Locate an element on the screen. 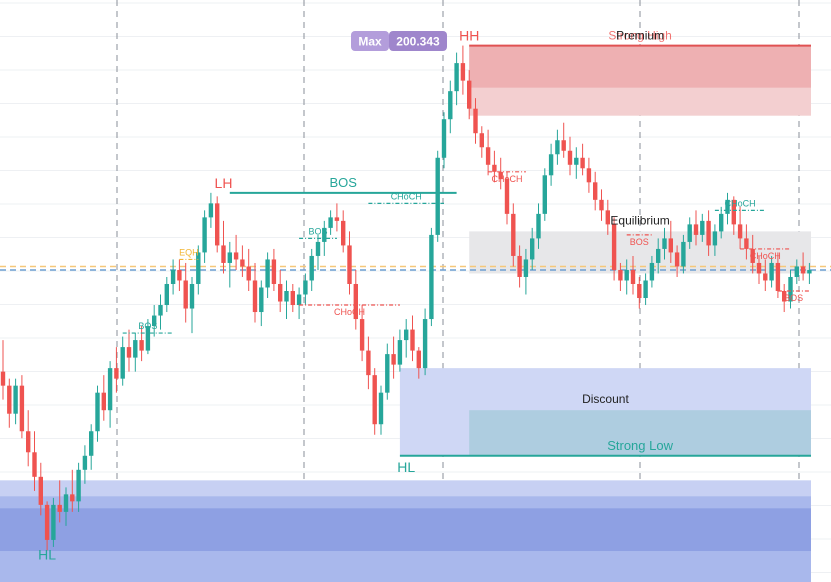 The height and width of the screenshot is (582, 831). order-block-inner is located at coordinates (405, 530).